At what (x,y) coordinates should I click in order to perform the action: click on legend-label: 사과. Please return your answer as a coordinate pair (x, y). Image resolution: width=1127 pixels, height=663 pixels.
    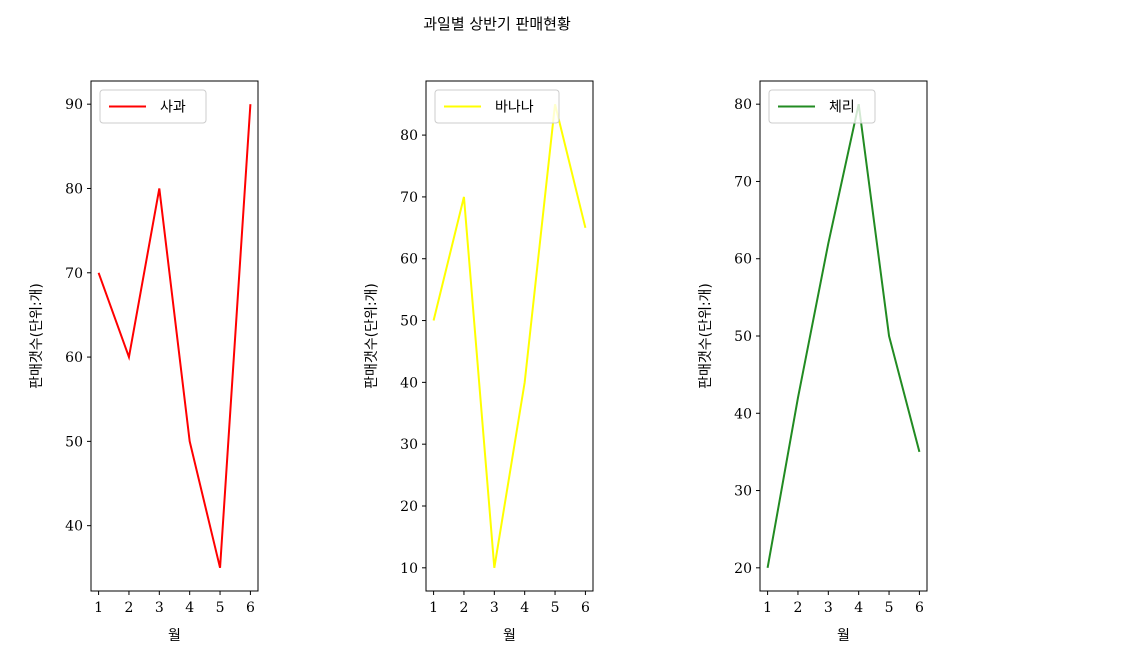
    Looking at the image, I should click on (173, 108).